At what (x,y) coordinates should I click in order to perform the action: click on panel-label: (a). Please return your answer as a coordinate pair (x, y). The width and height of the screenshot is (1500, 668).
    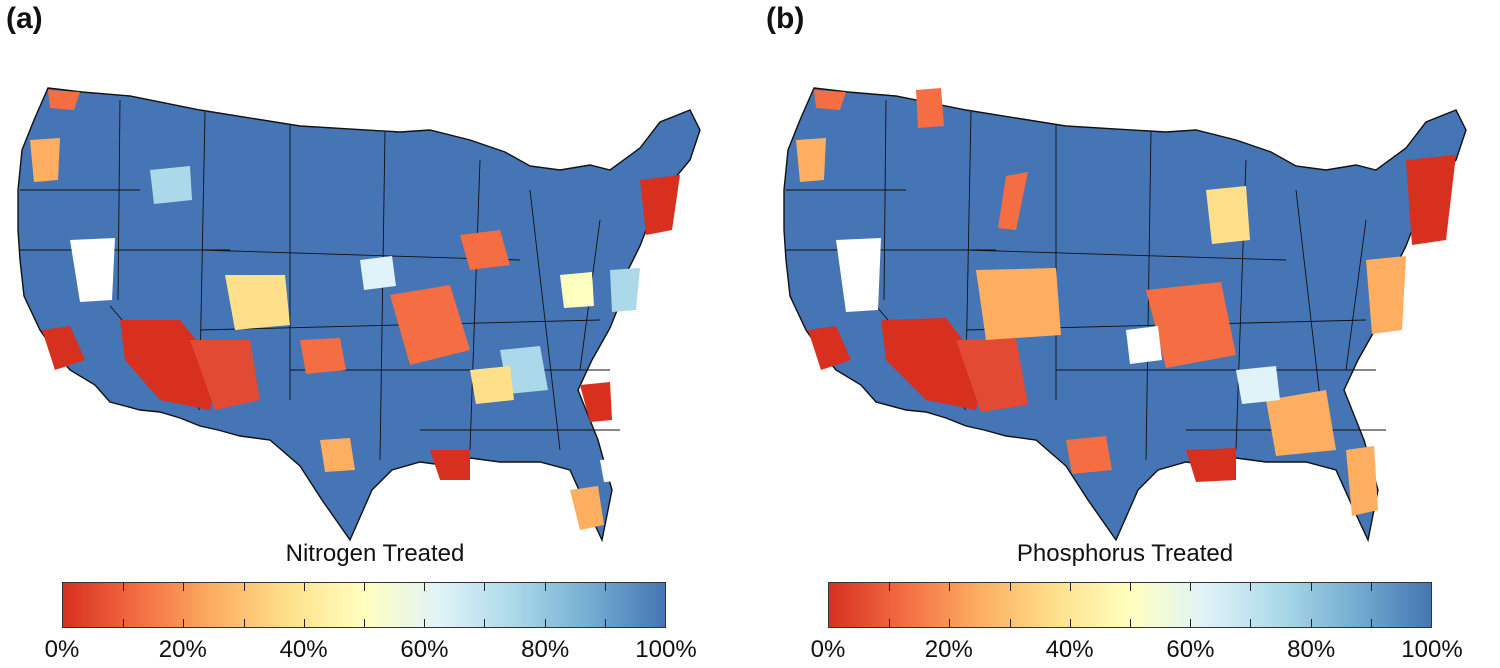
    Looking at the image, I should click on (24, 18).